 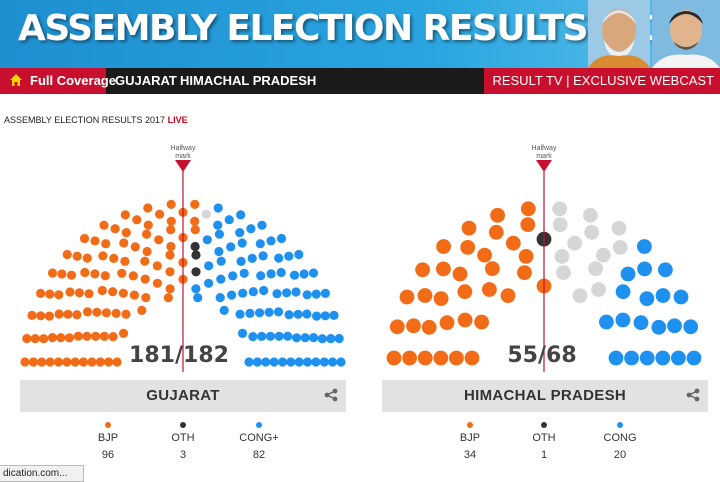 I want to click on legend-cong: CONG+ 82, so click(x=259, y=441).